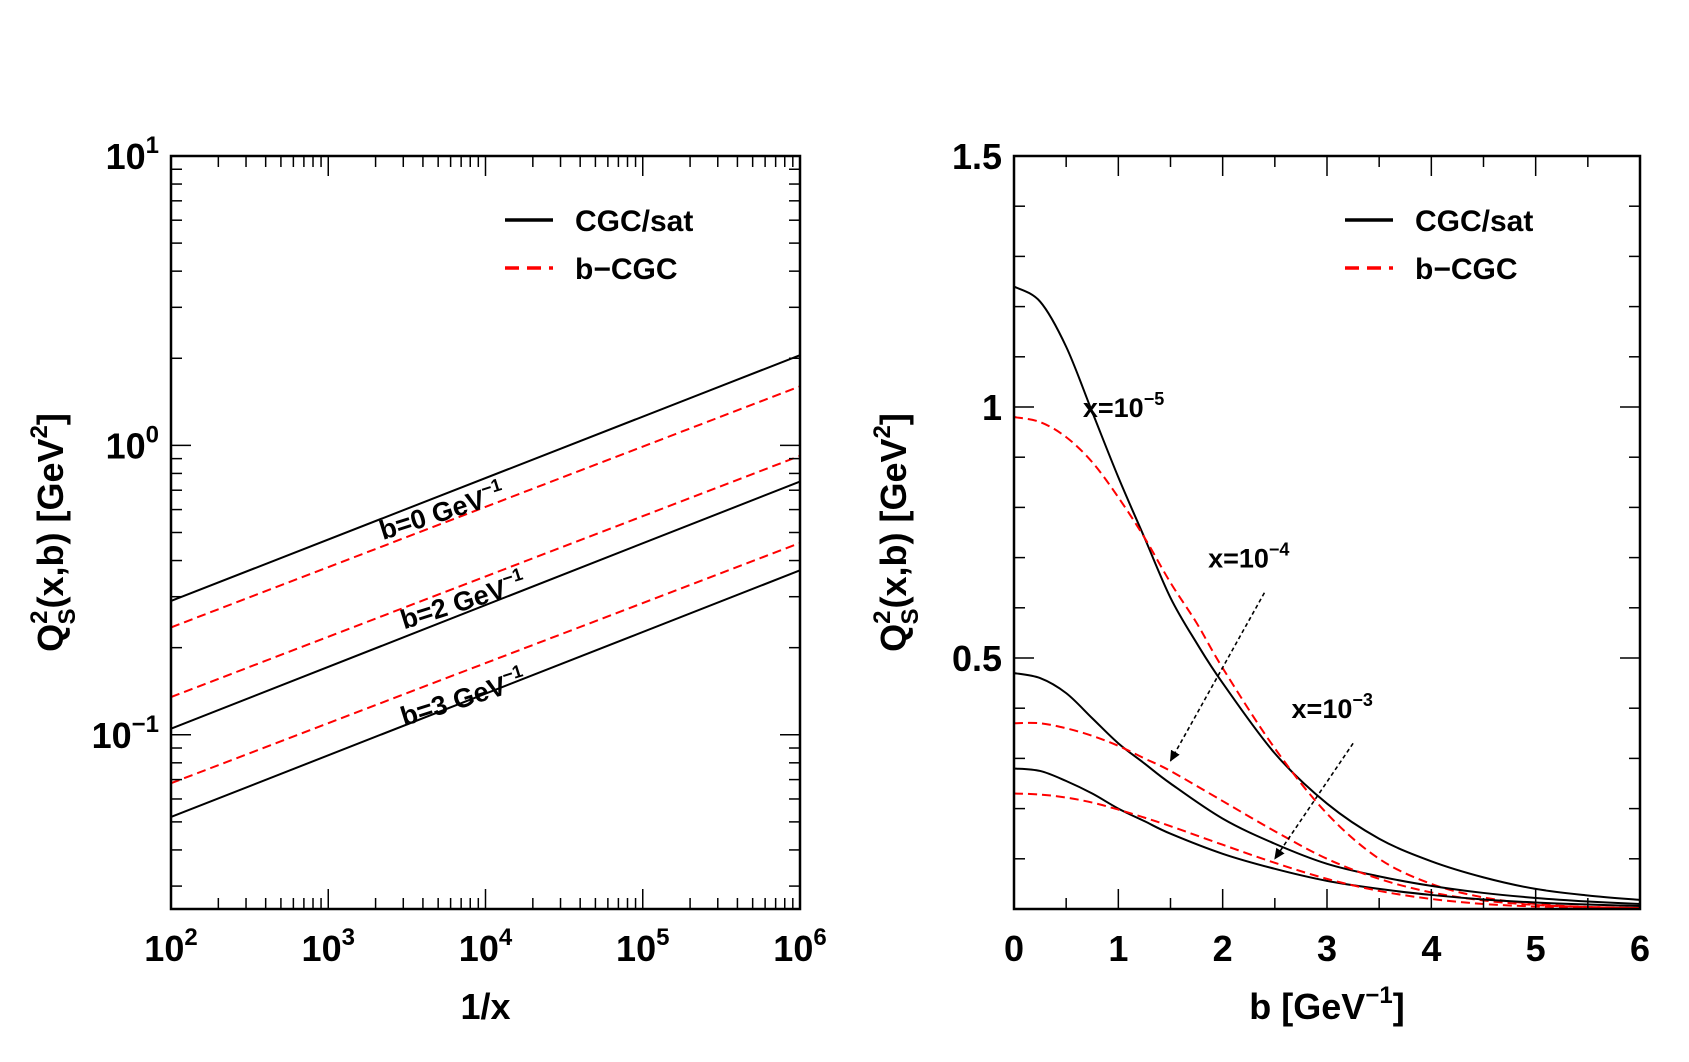 The image size is (1689, 1062). I want to click on y-tick-label: 10⁻¹, so click(125, 733).